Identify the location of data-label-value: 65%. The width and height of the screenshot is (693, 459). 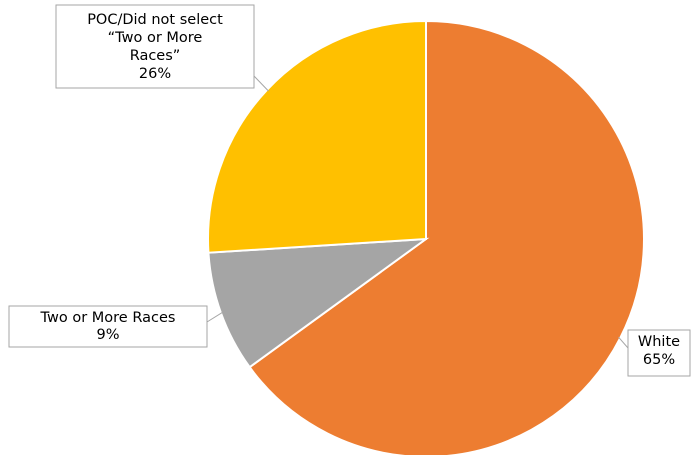
(659, 360).